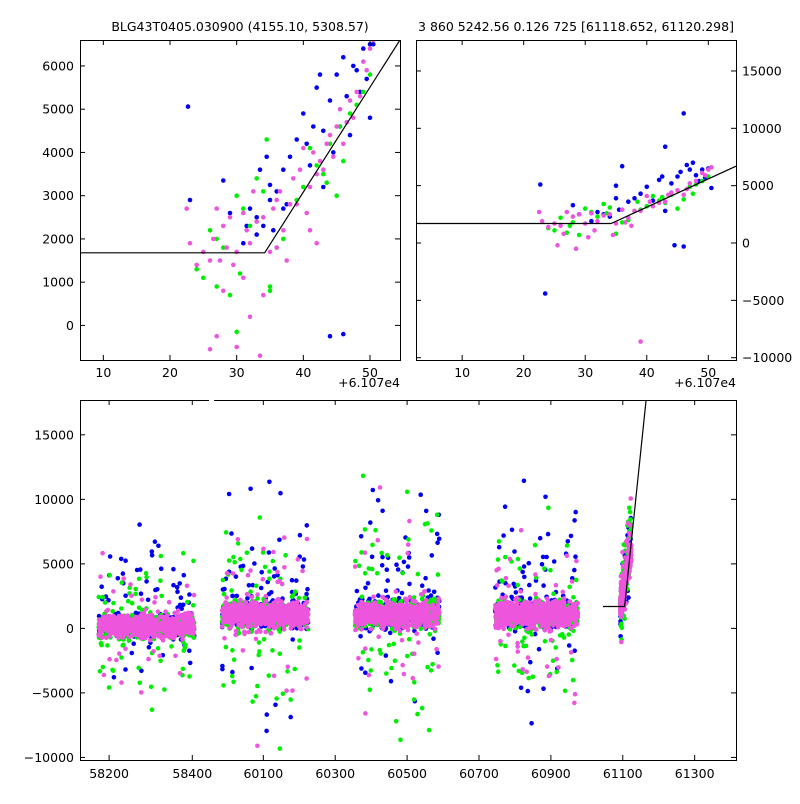  I want to click on zoom-ytick-label: 3000, so click(58, 195).